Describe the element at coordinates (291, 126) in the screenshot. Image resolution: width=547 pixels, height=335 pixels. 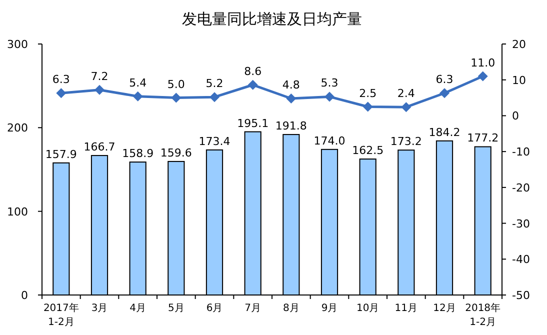
I see `data-label: 191.8` at that location.